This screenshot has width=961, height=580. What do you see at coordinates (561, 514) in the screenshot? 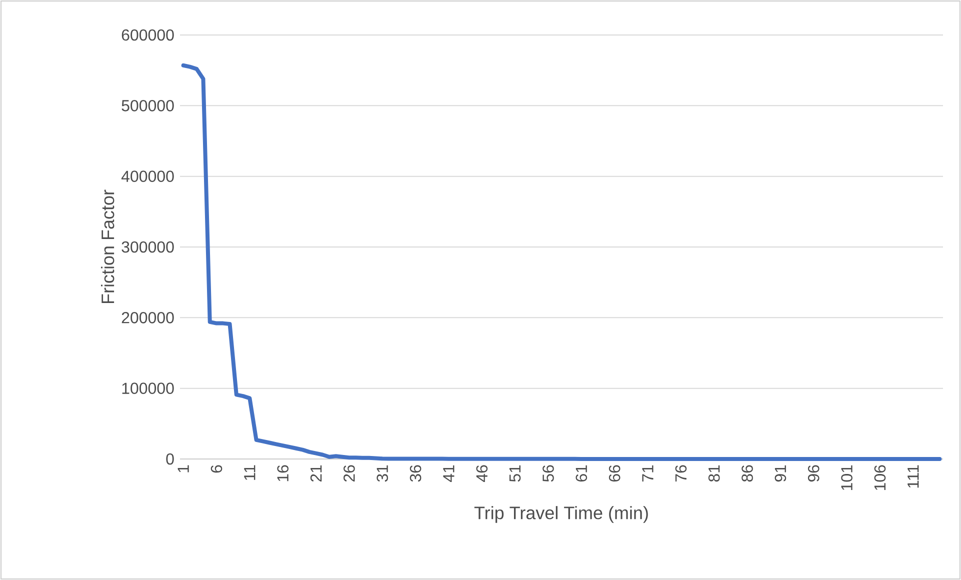
I see `x-axis-title: Trip Travel Time (min)` at bounding box center [561, 514].